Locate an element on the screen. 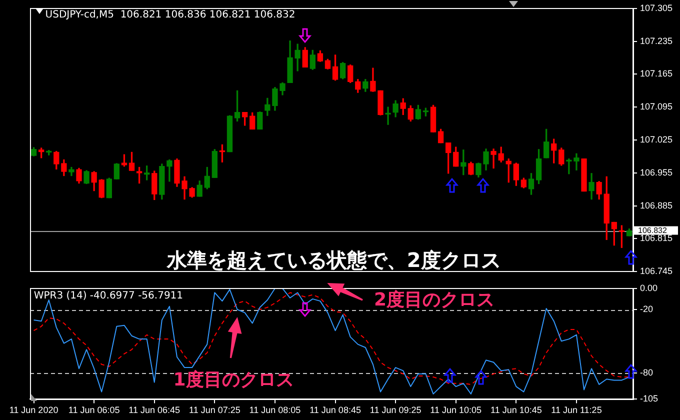 The width and height of the screenshot is (680, 420). y-tick-label: -20 is located at coordinates (647, 309).